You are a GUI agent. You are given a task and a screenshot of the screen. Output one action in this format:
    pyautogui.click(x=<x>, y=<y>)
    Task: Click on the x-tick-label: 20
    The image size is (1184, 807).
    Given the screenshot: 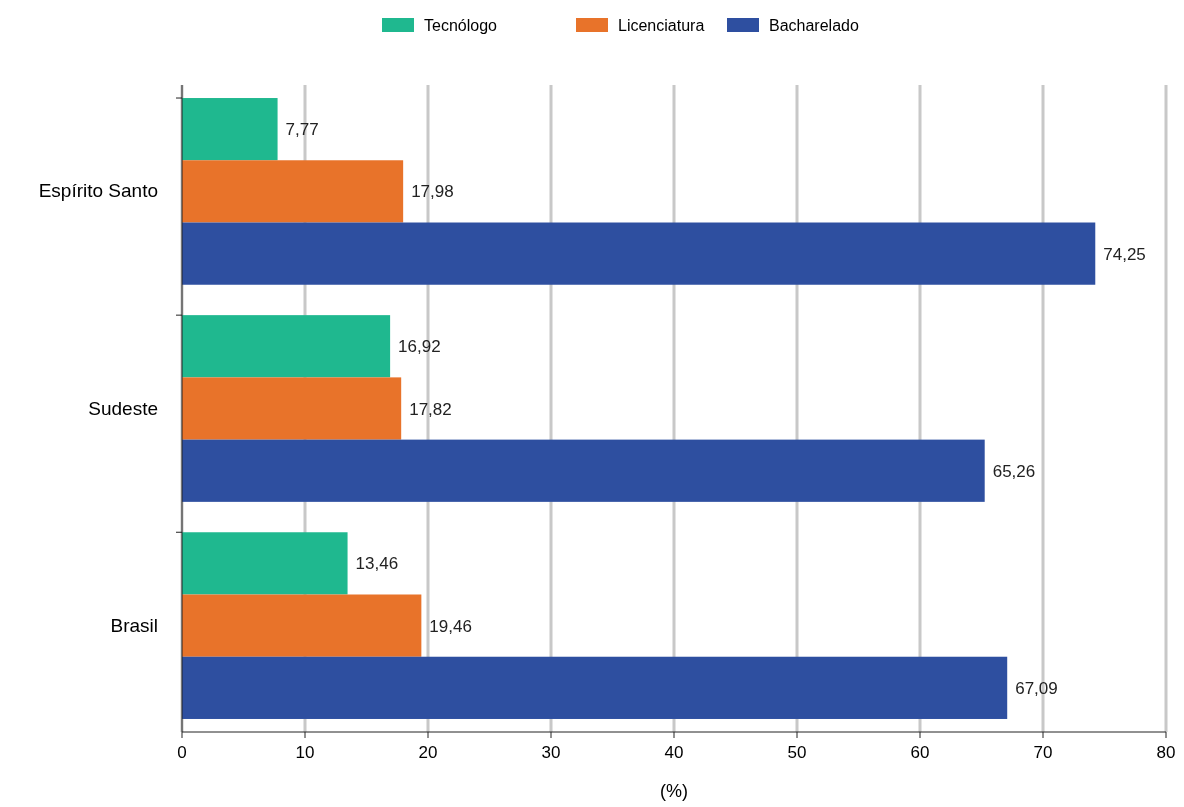 What is the action you would take?
    pyautogui.click(x=428, y=752)
    